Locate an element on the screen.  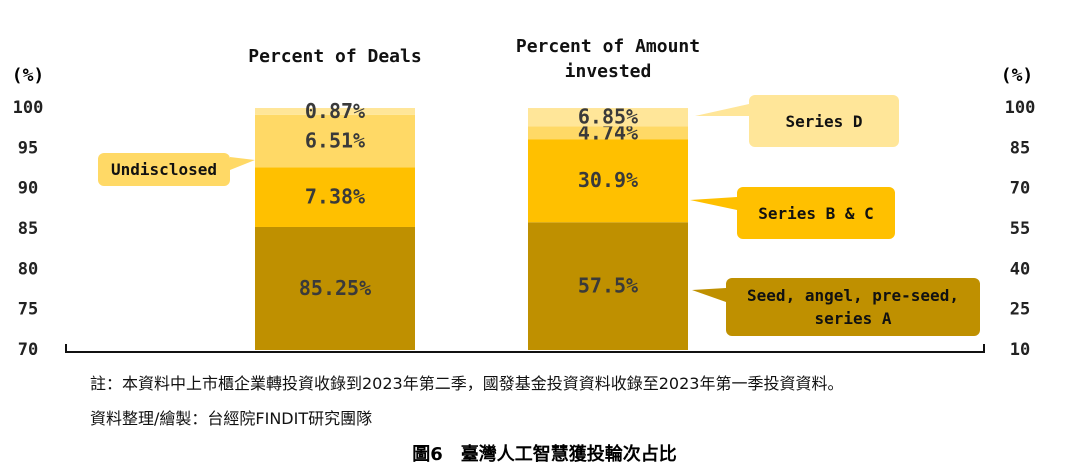
y-tick-label: 85 is located at coordinates (28, 229).